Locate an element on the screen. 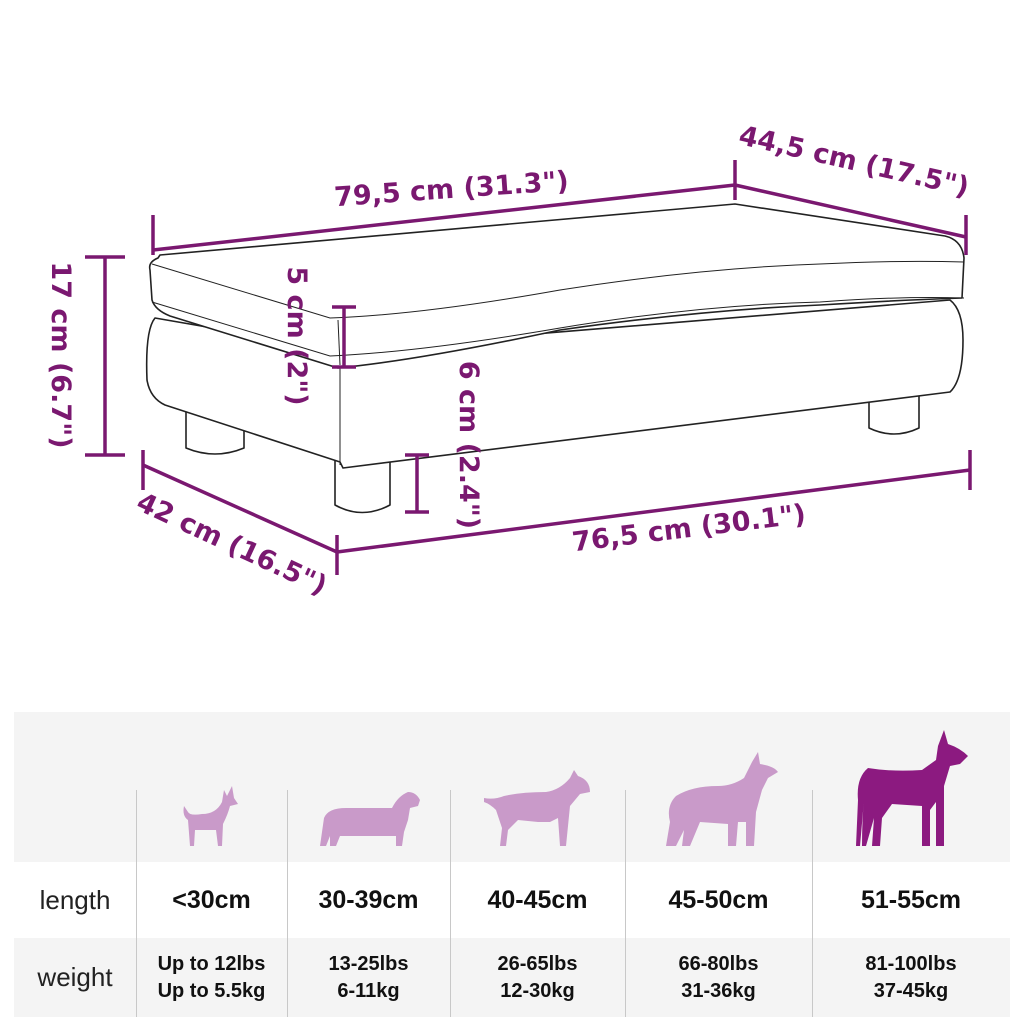 This screenshot has height=1024, width=1024. dog-icons-row is located at coordinates (512, 787).